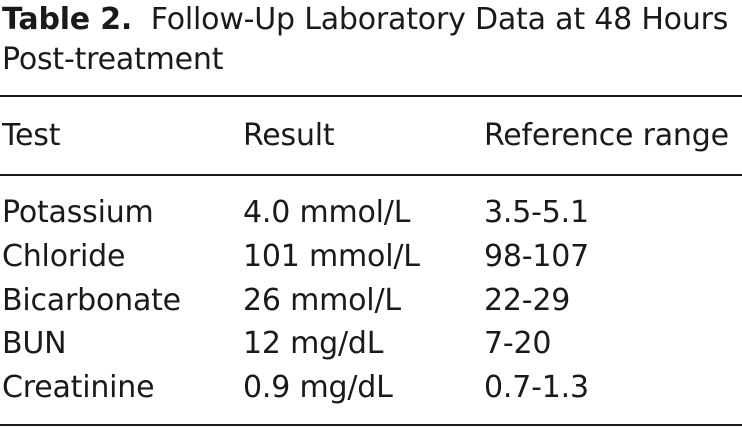  What do you see at coordinates (371, 425) in the screenshot?
I see `bottom-rule` at bounding box center [371, 425].